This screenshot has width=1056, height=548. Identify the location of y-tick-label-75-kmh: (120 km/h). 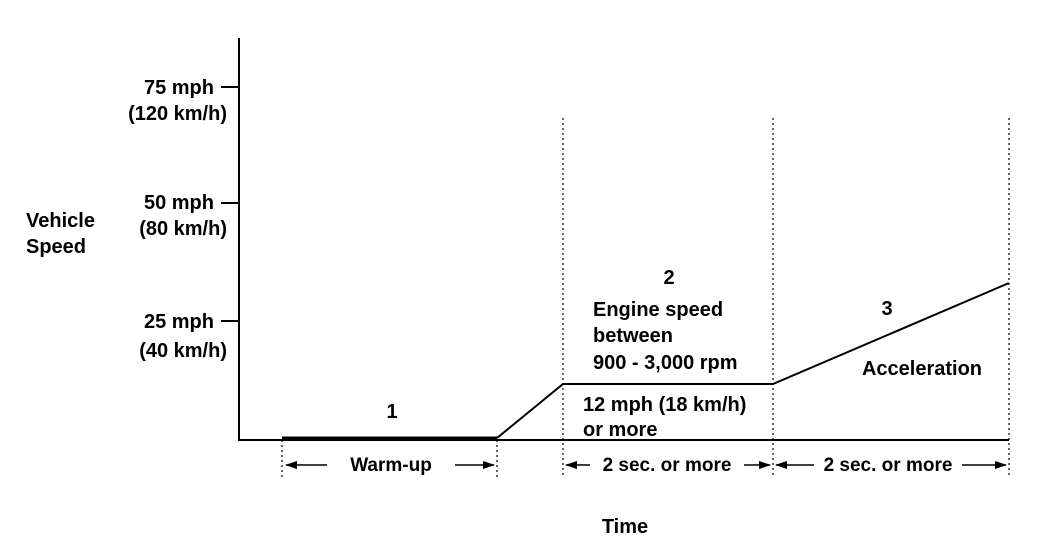
(177, 114).